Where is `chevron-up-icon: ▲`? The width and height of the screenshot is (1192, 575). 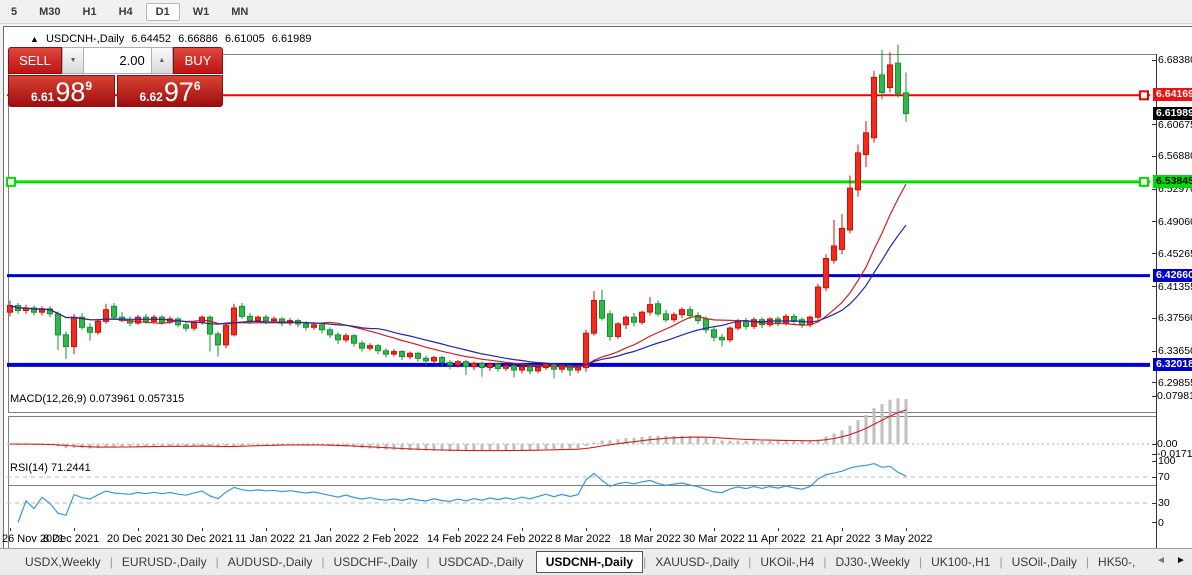 chevron-up-icon: ▲ is located at coordinates (162, 60).